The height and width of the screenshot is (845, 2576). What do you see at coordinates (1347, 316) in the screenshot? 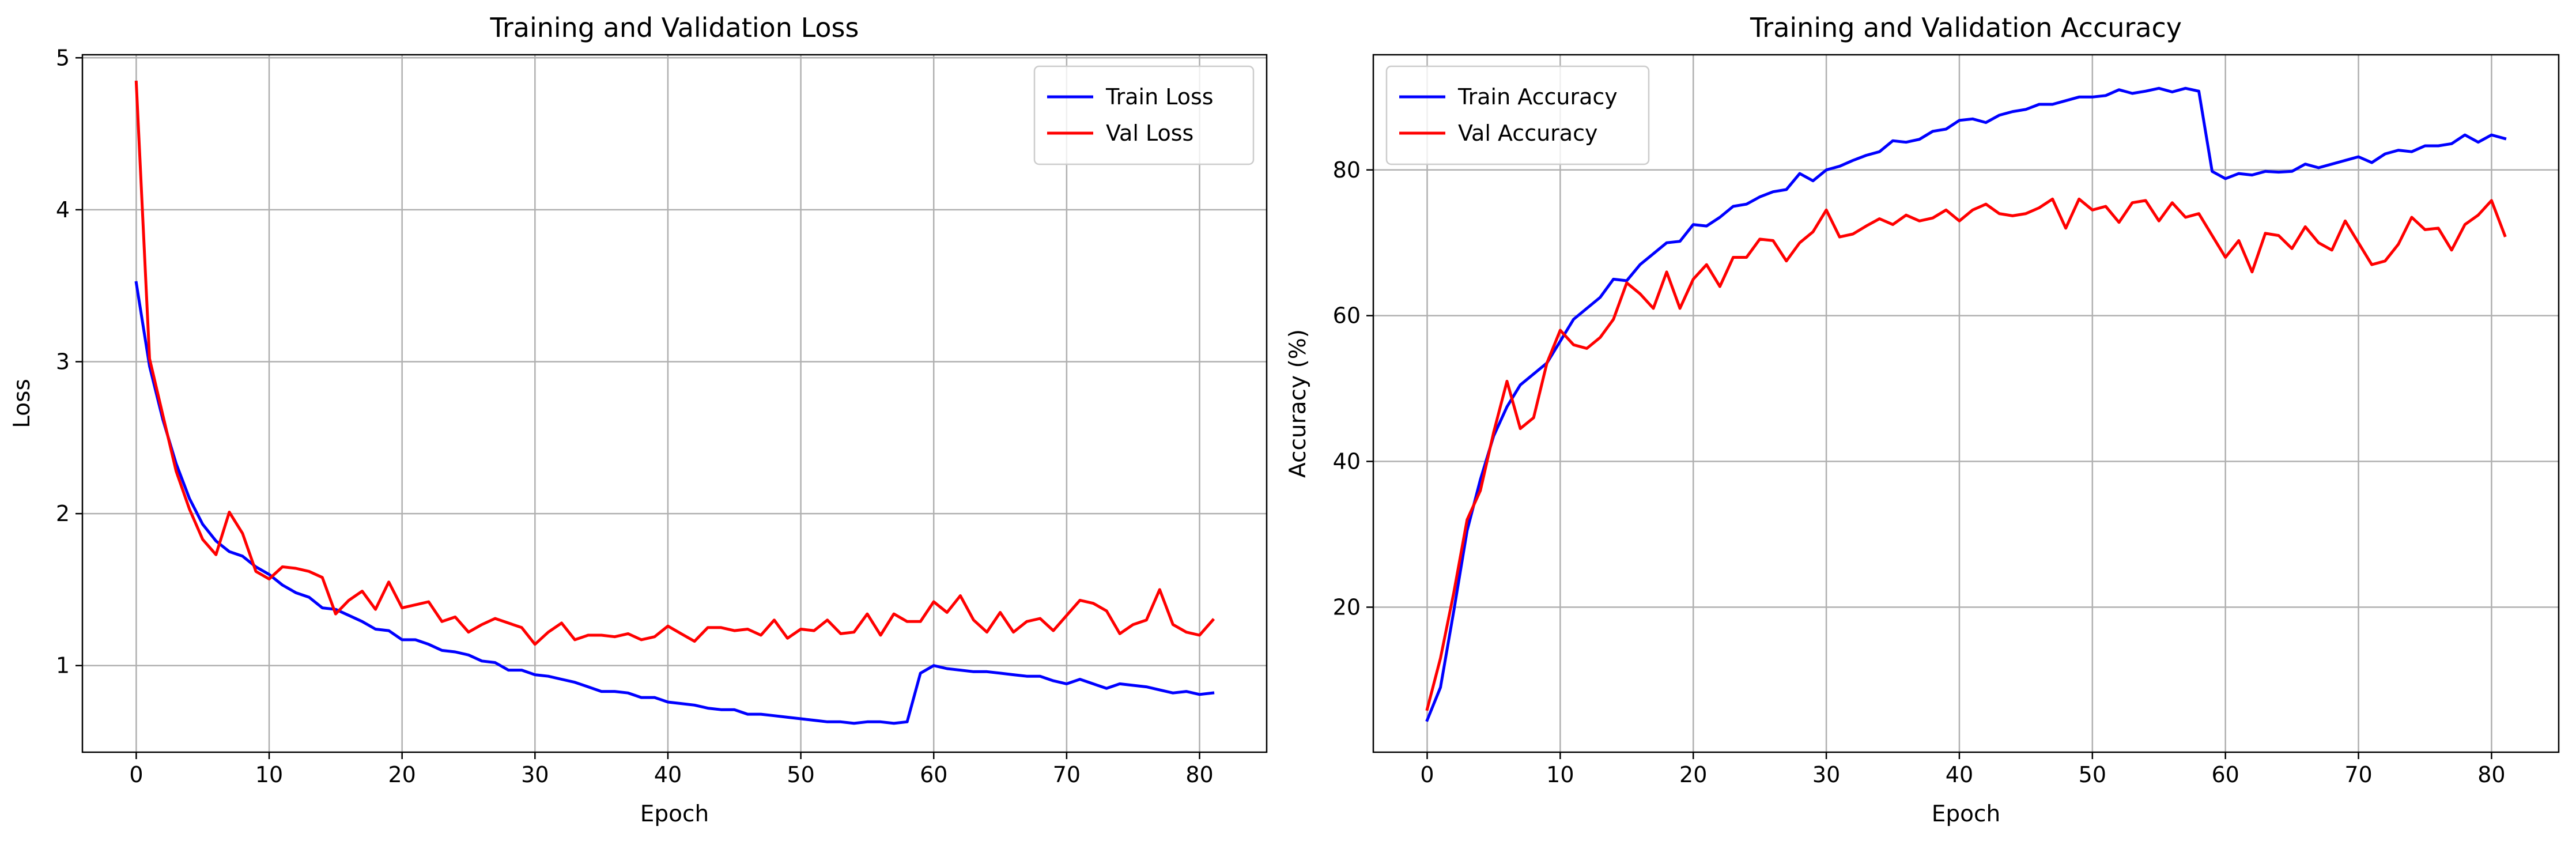
I see `y-tick-label: 60` at bounding box center [1347, 316].